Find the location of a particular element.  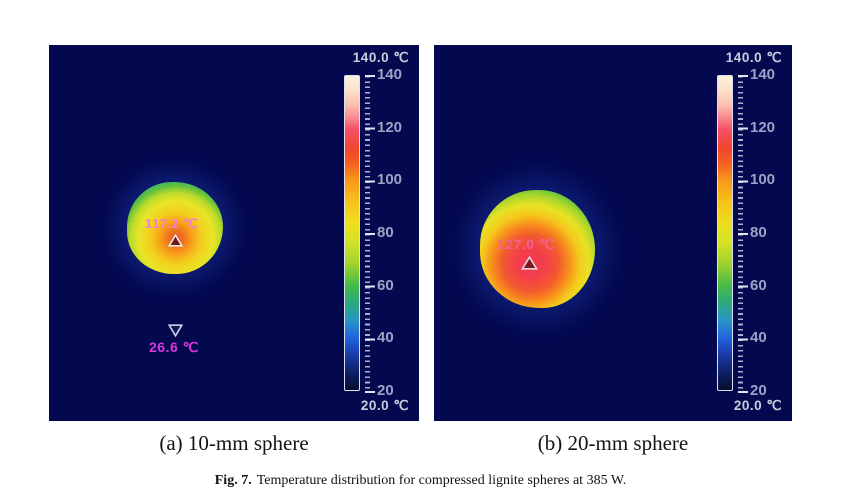

hot-spot-temp-label-b: 127.0 ℃ is located at coordinates (526, 244).